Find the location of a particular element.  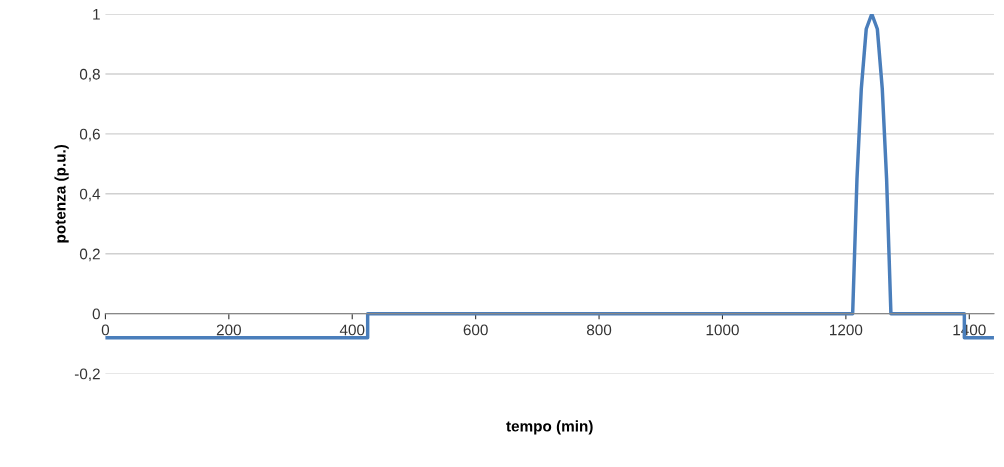

x-axis-title: tempo (min) is located at coordinates (549, 427).